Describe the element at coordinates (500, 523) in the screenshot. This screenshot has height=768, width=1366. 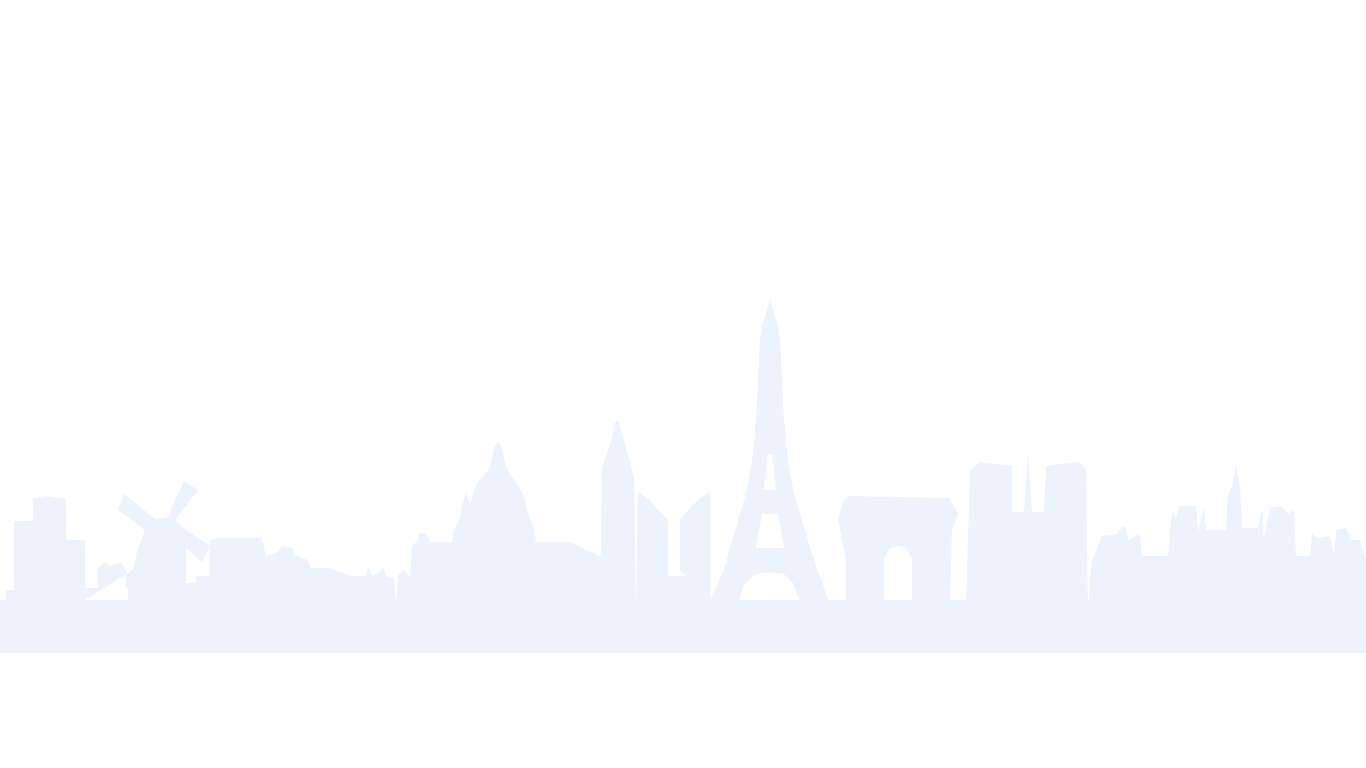
I see `dome-icon` at that location.